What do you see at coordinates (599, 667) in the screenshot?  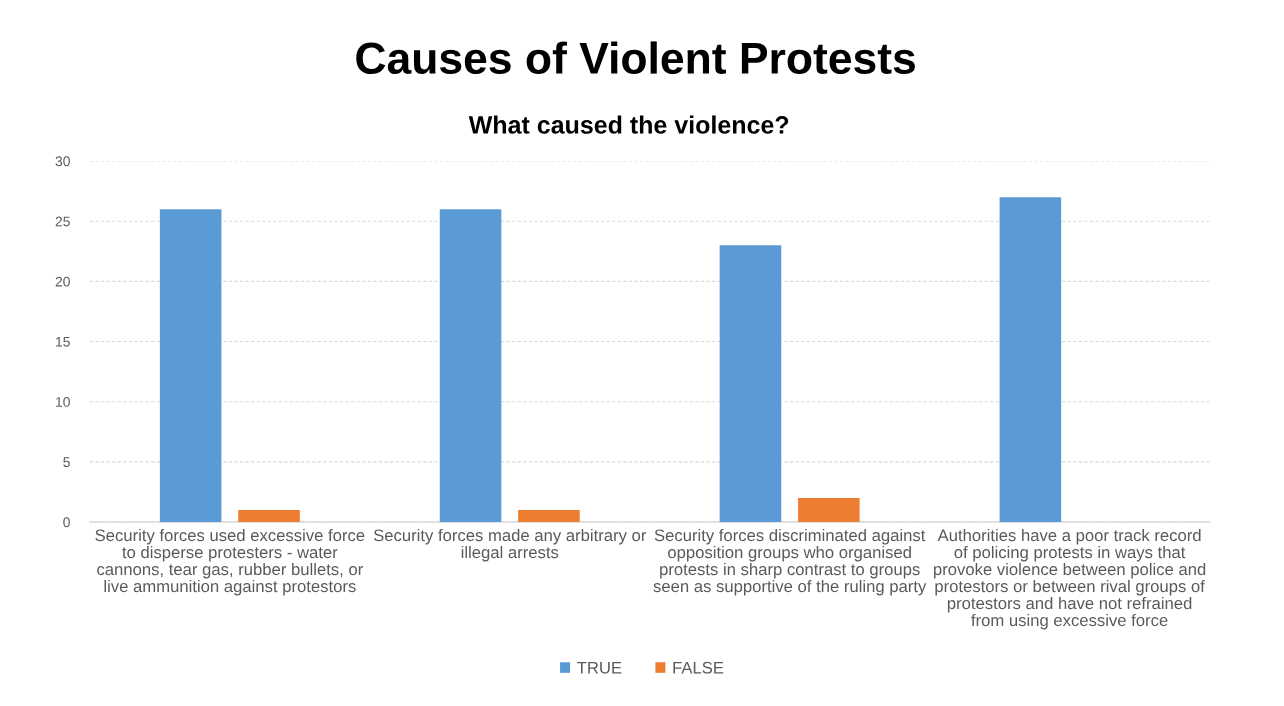 I see `legend-label: TRUE` at bounding box center [599, 667].